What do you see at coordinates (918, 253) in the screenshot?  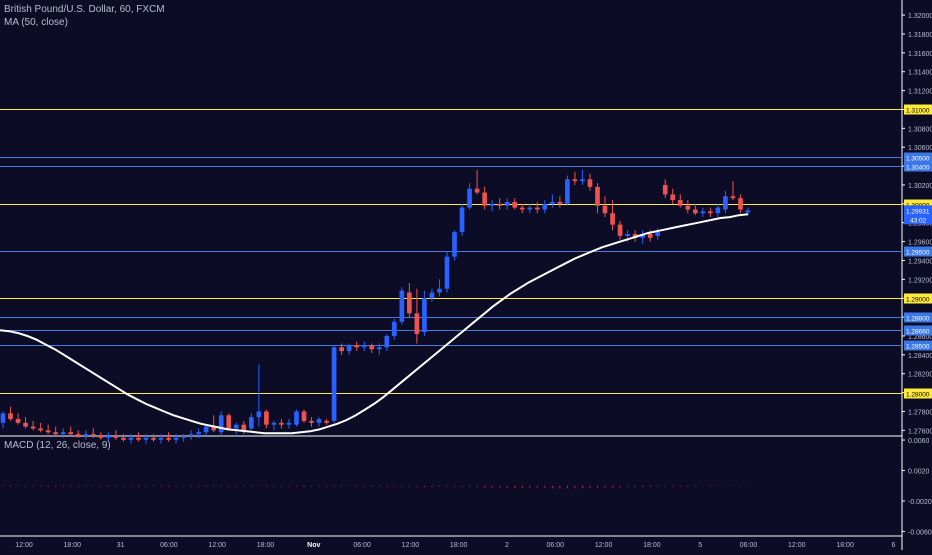 I see `level-price-tag-label: 1.29500` at bounding box center [918, 253].